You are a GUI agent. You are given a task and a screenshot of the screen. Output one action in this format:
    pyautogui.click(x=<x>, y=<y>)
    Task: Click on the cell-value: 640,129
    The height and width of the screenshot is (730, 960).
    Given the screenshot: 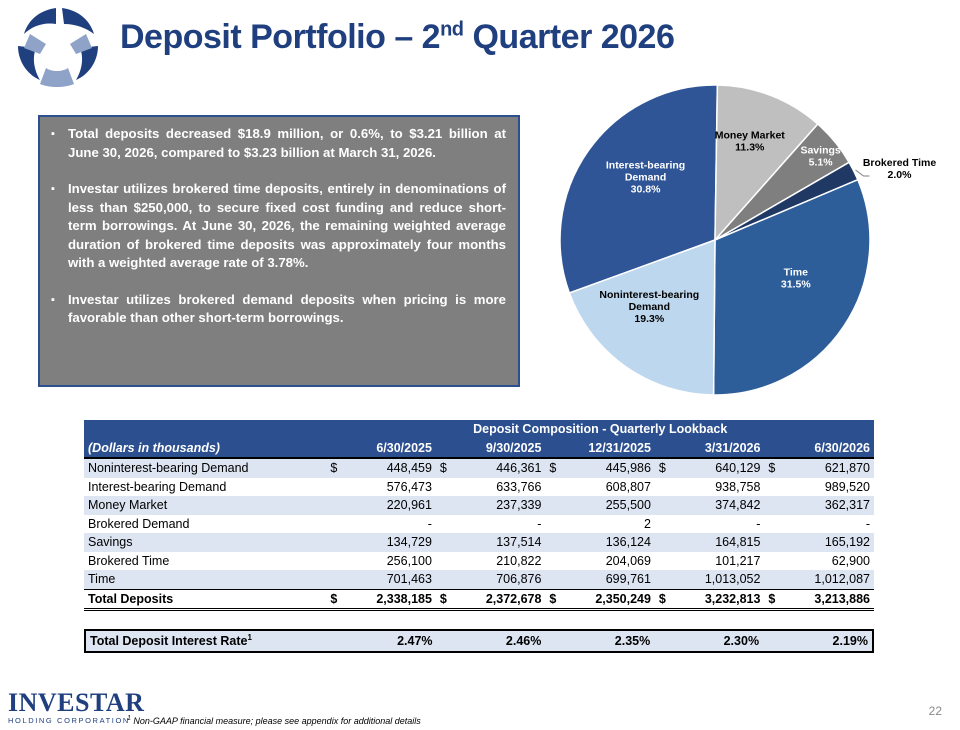 What is the action you would take?
    pyautogui.click(x=718, y=468)
    